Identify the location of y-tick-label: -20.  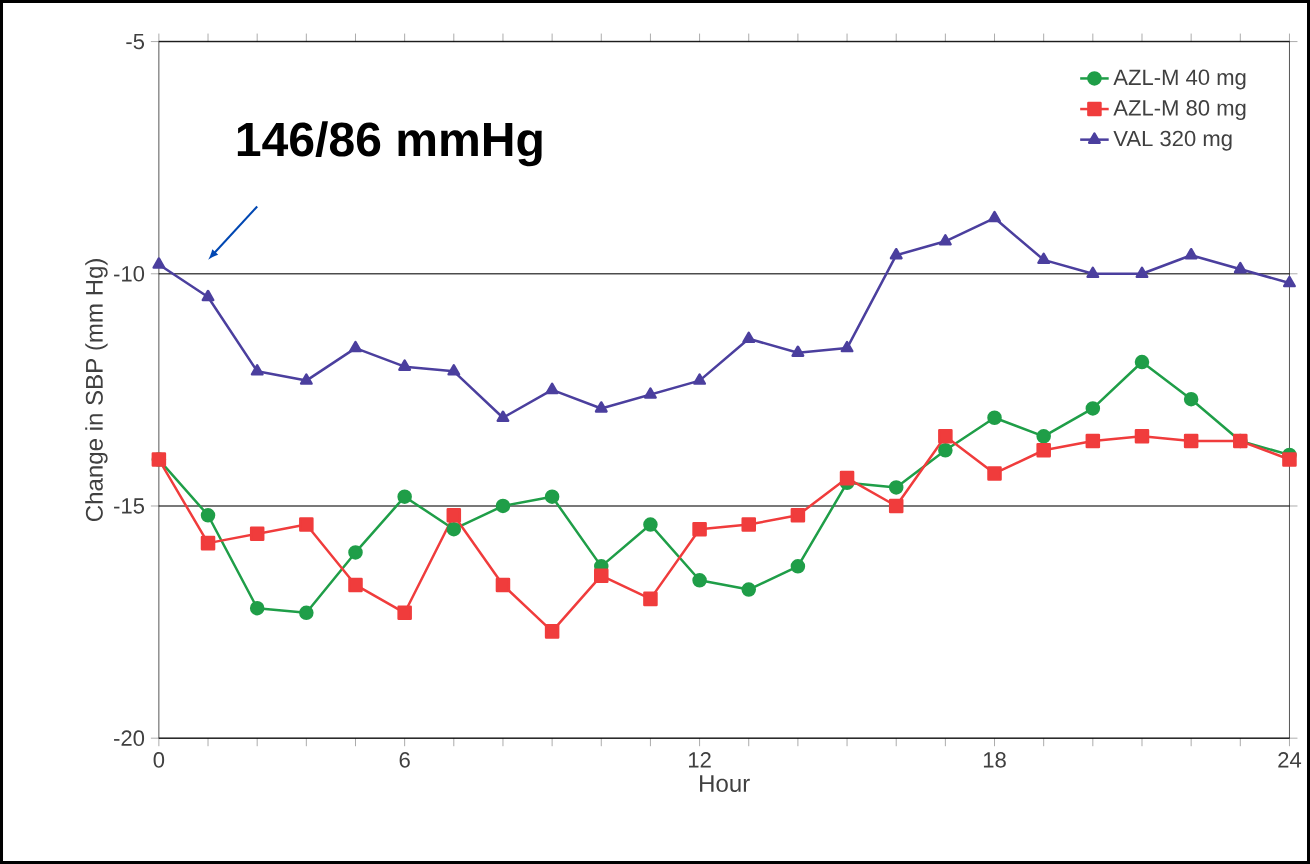
(129, 738).